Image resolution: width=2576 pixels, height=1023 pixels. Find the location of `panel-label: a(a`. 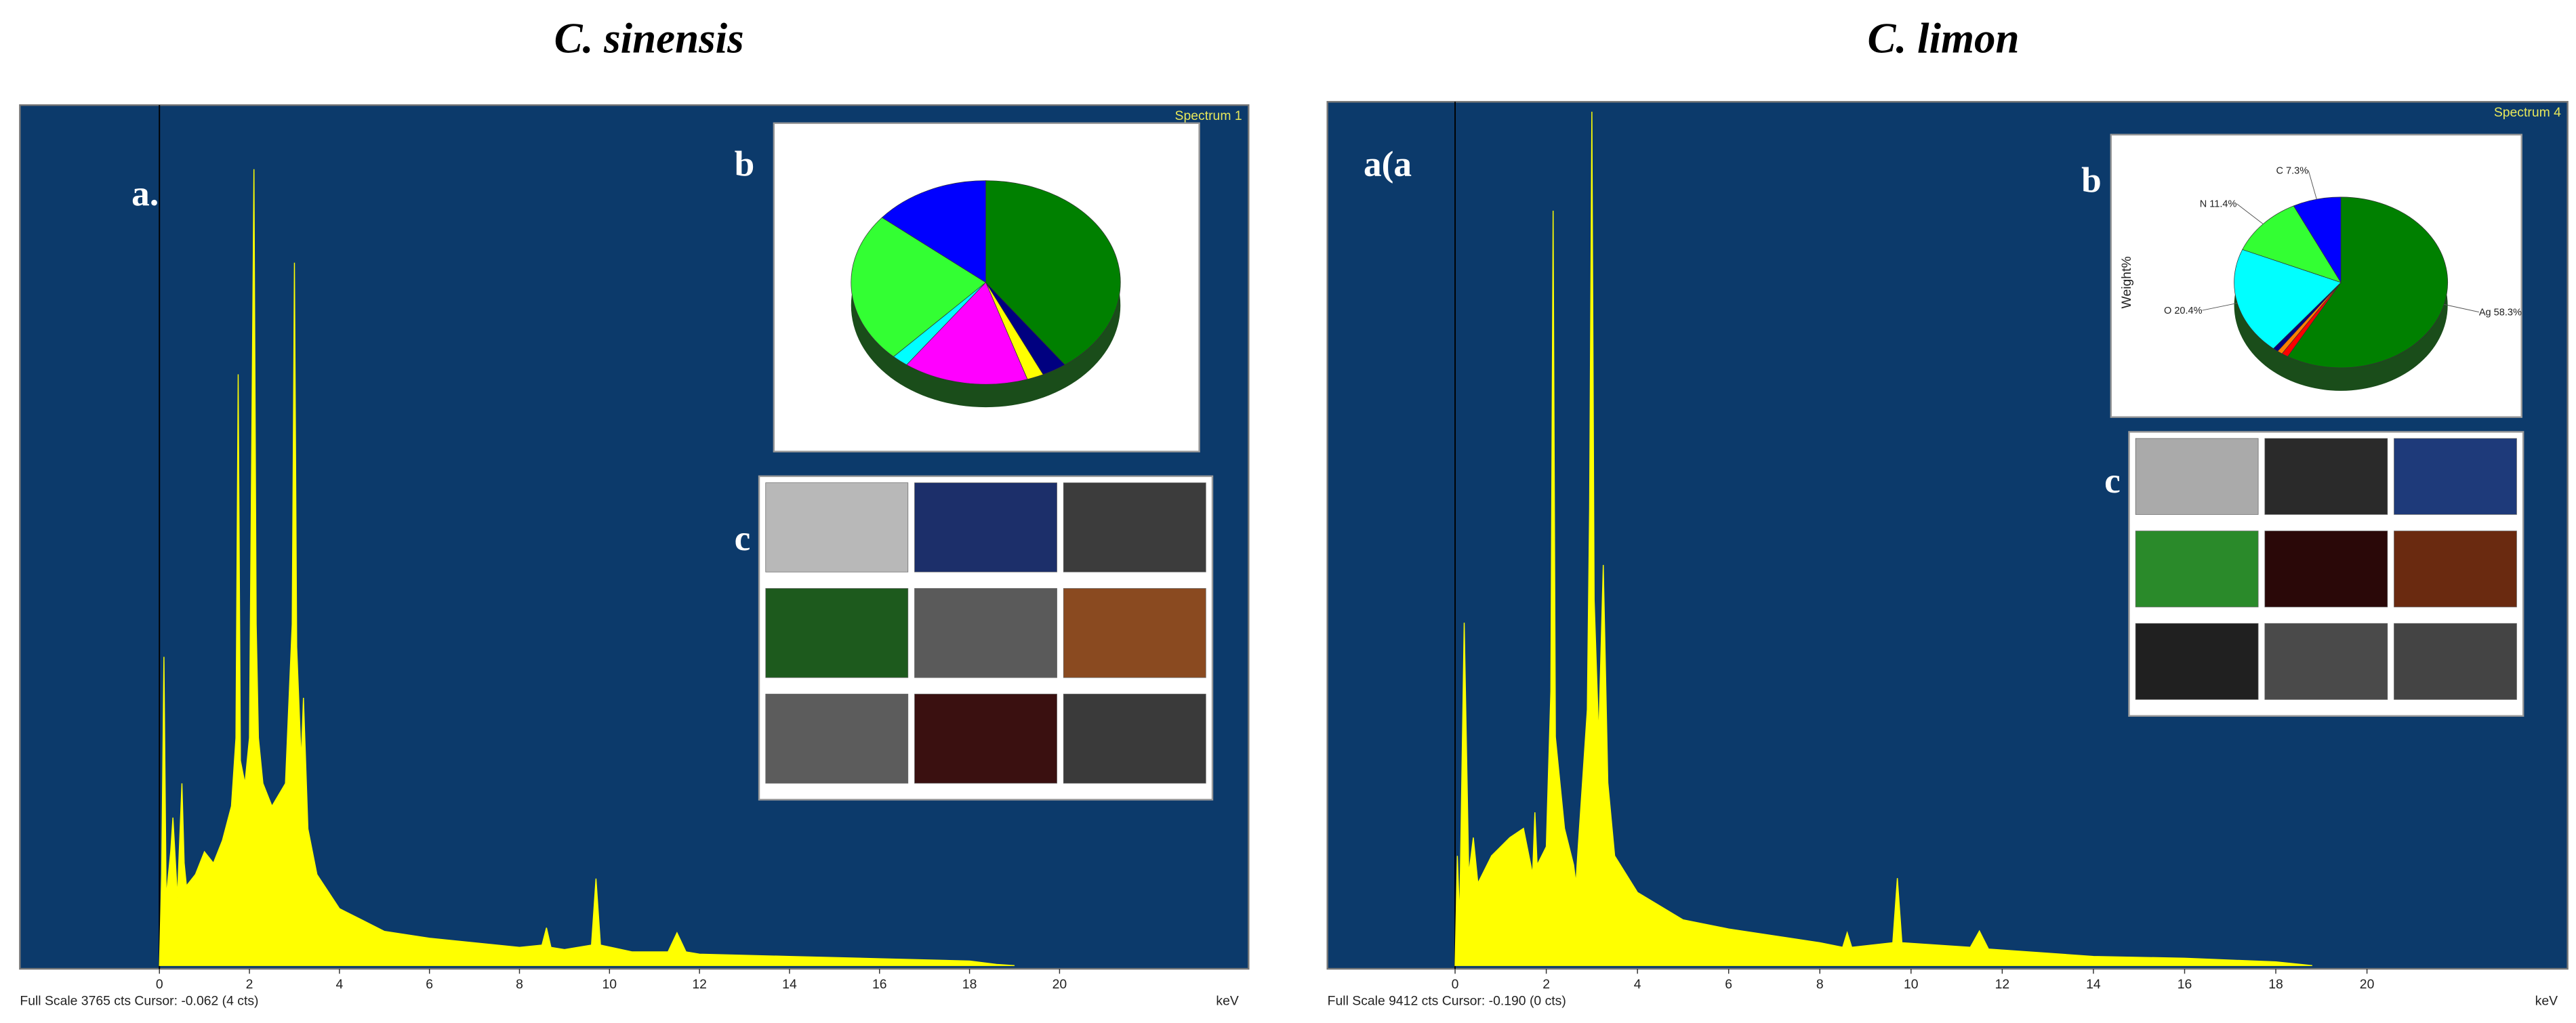

panel-label: a(a is located at coordinates (1388, 163).